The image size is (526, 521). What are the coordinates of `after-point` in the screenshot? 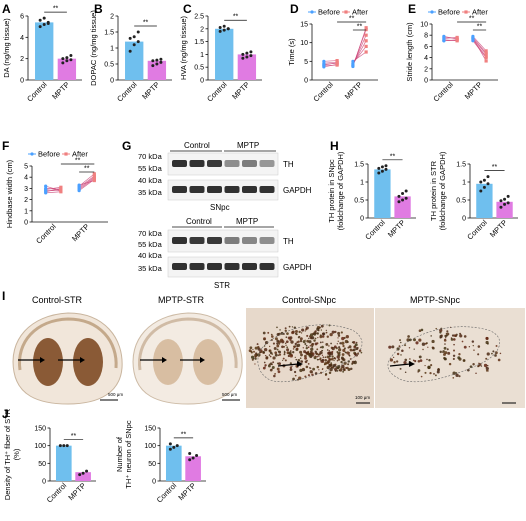 It's located at (486, 51).